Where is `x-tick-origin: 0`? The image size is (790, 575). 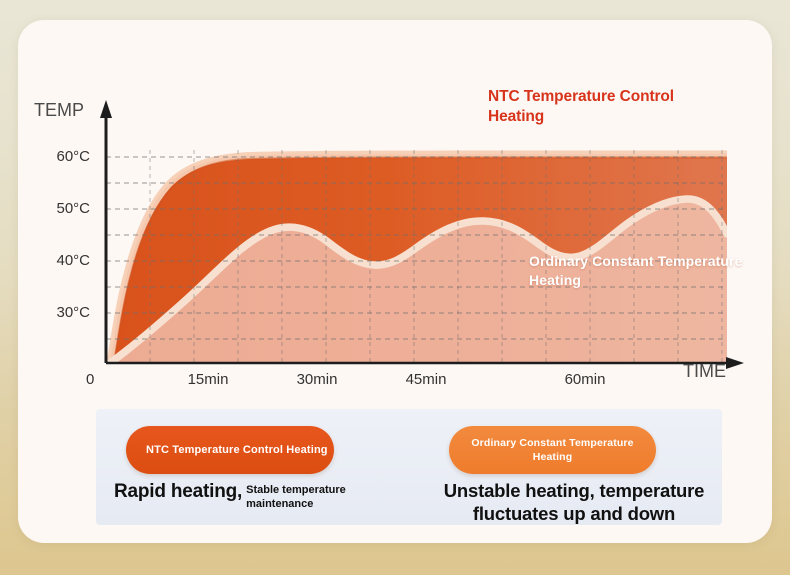 x-tick-origin: 0 is located at coordinates (90, 379).